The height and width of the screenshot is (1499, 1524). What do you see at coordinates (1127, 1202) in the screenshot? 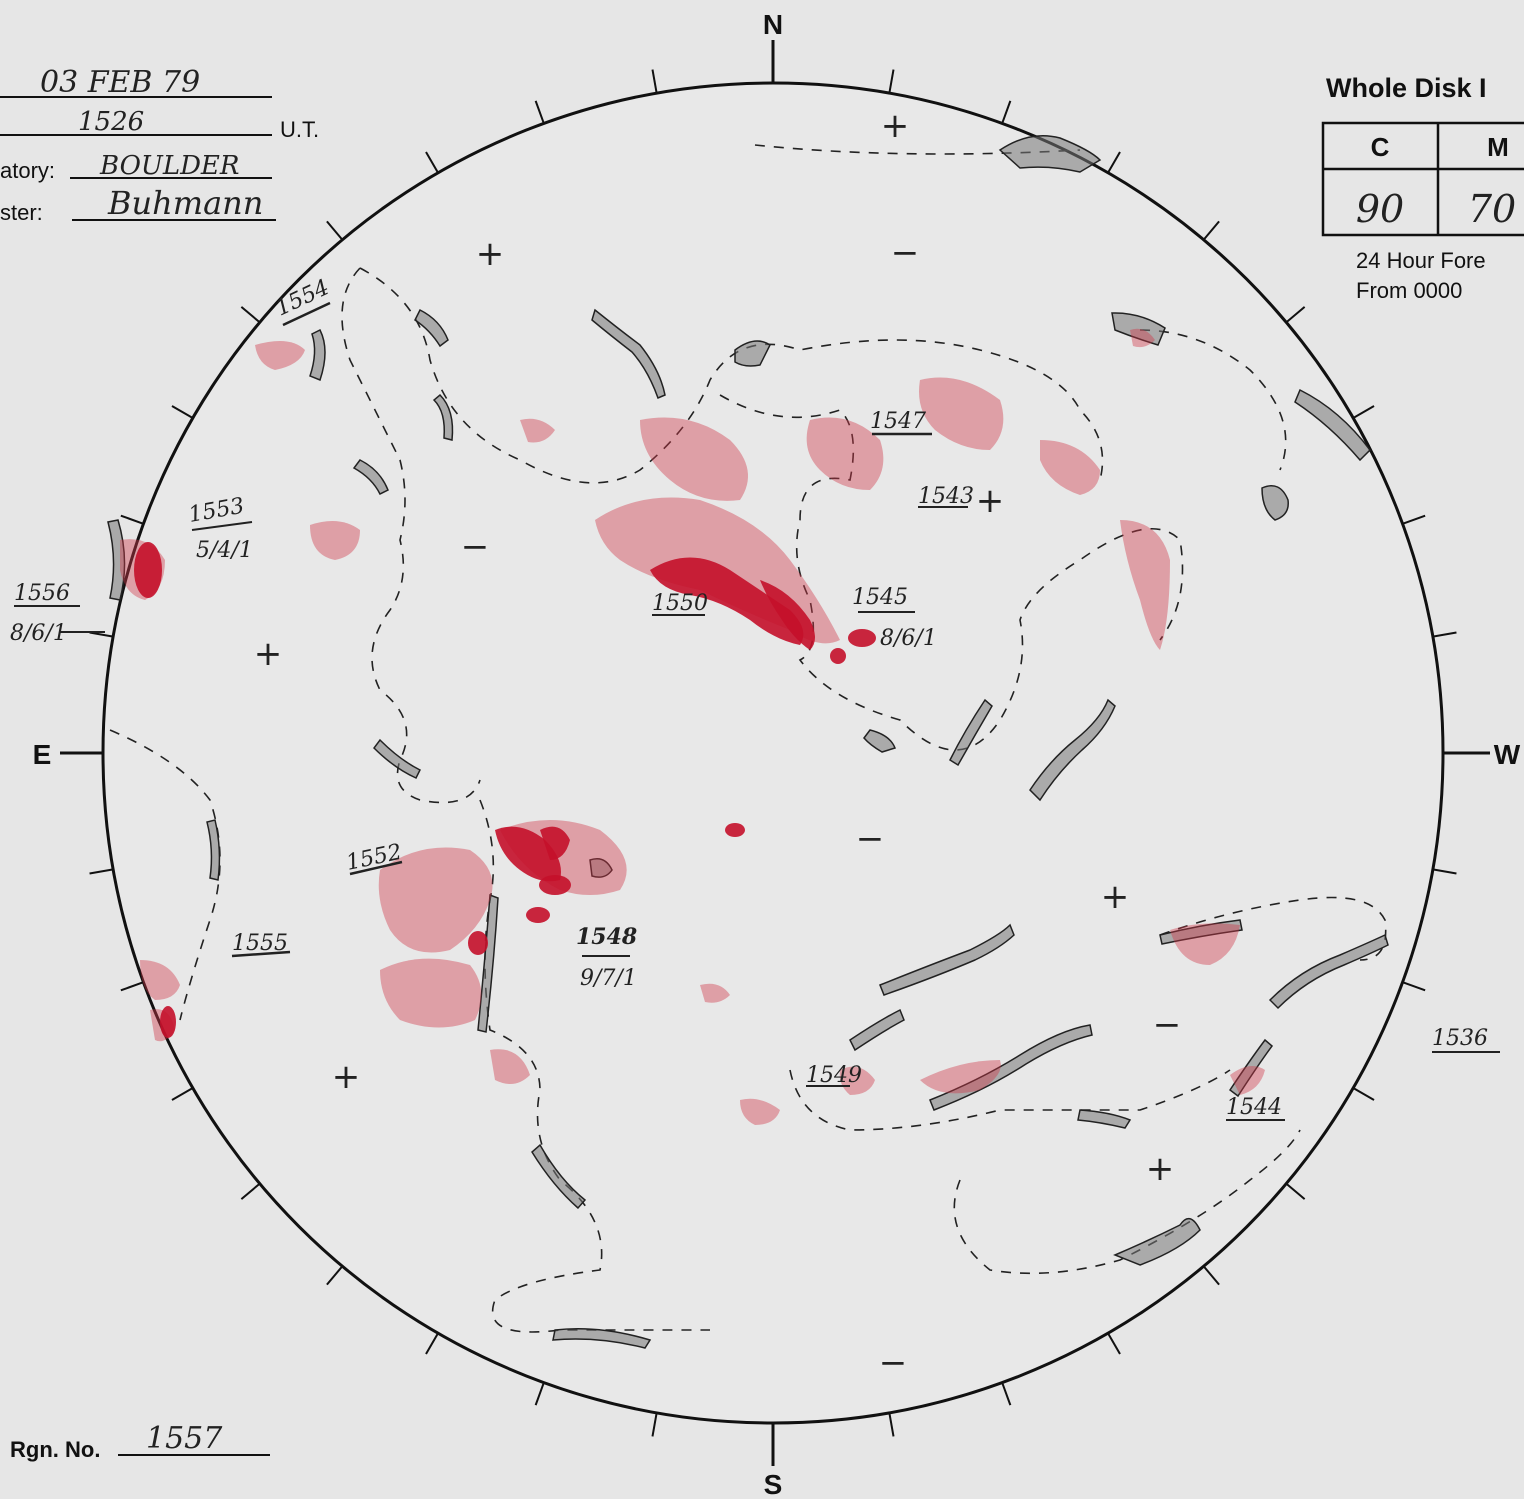
I see `neutral-line-south-west` at bounding box center [1127, 1202].